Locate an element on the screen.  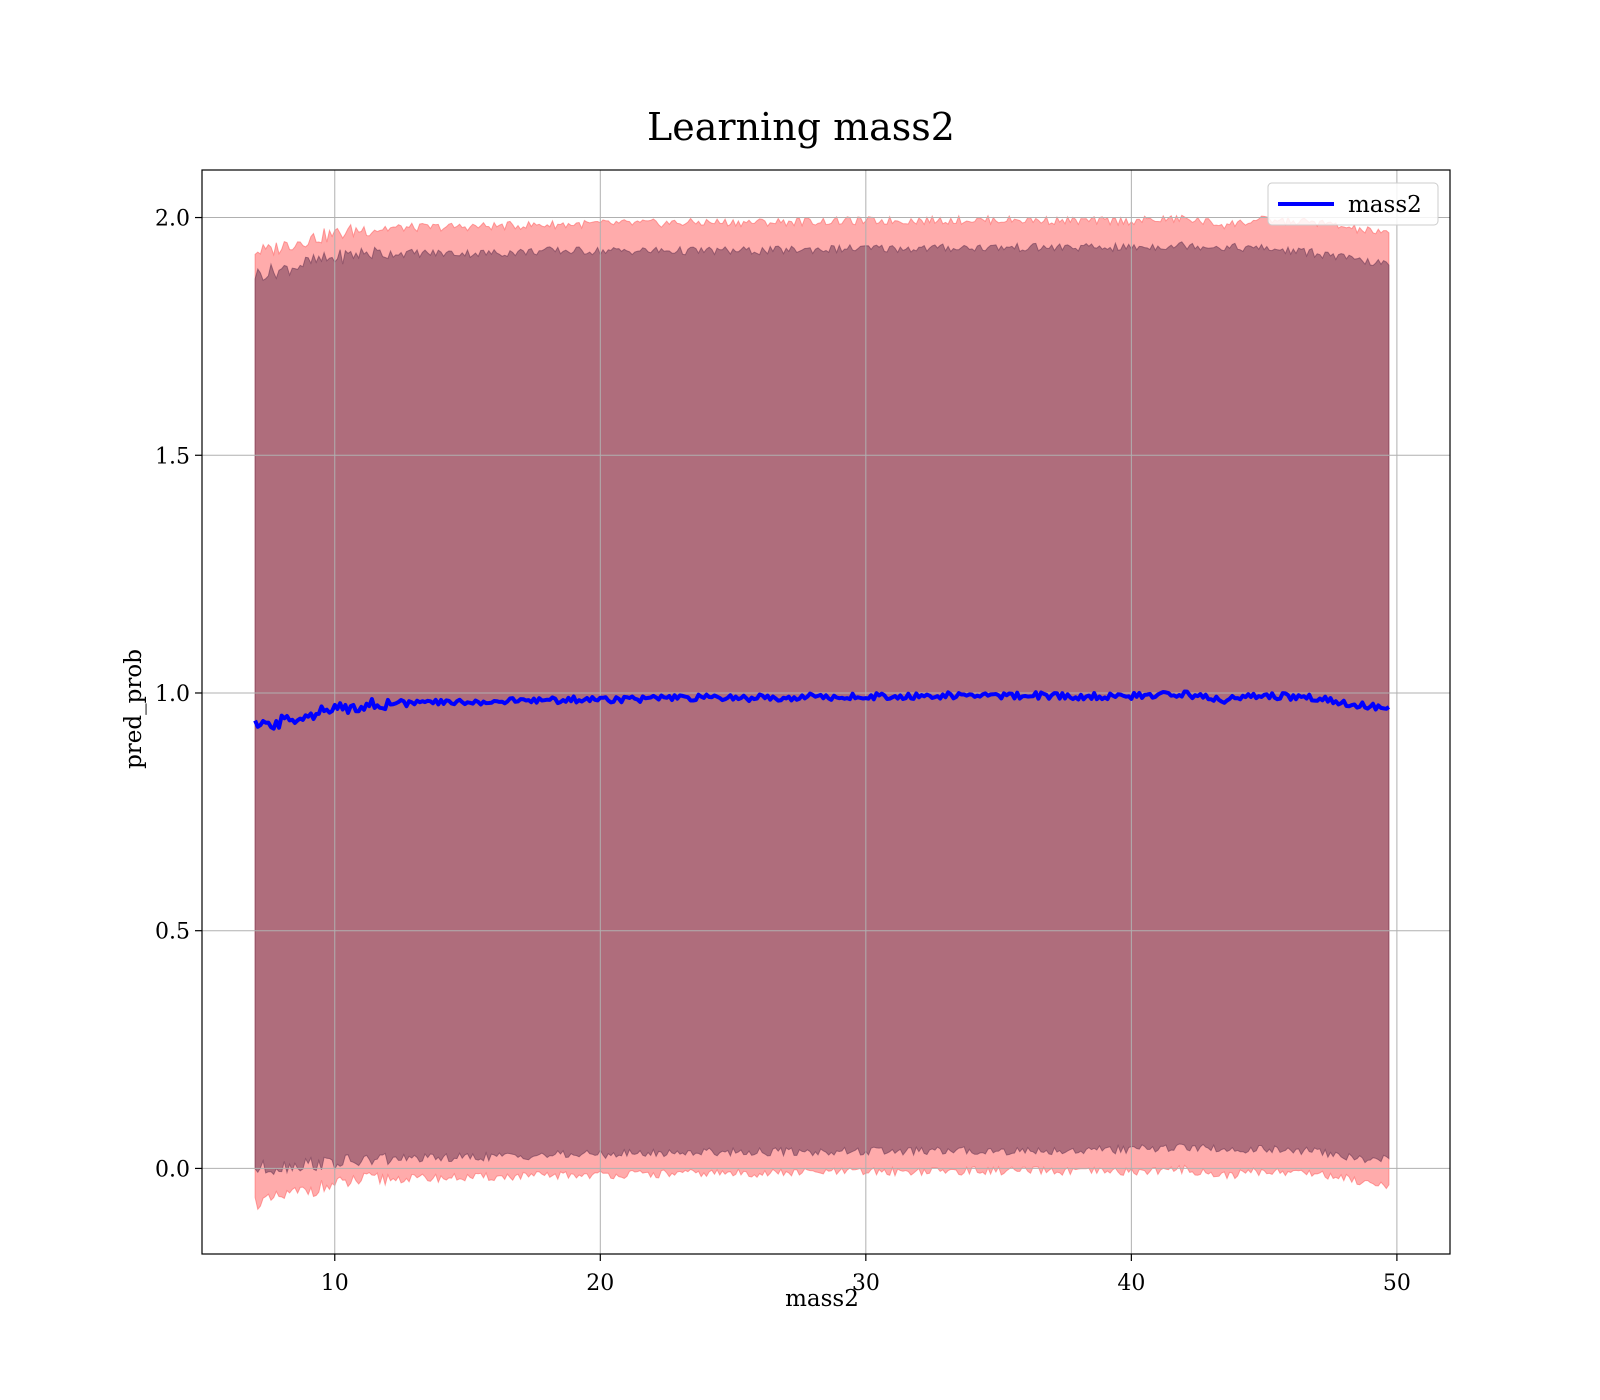
series-line-mass2 is located at coordinates (822, 710).